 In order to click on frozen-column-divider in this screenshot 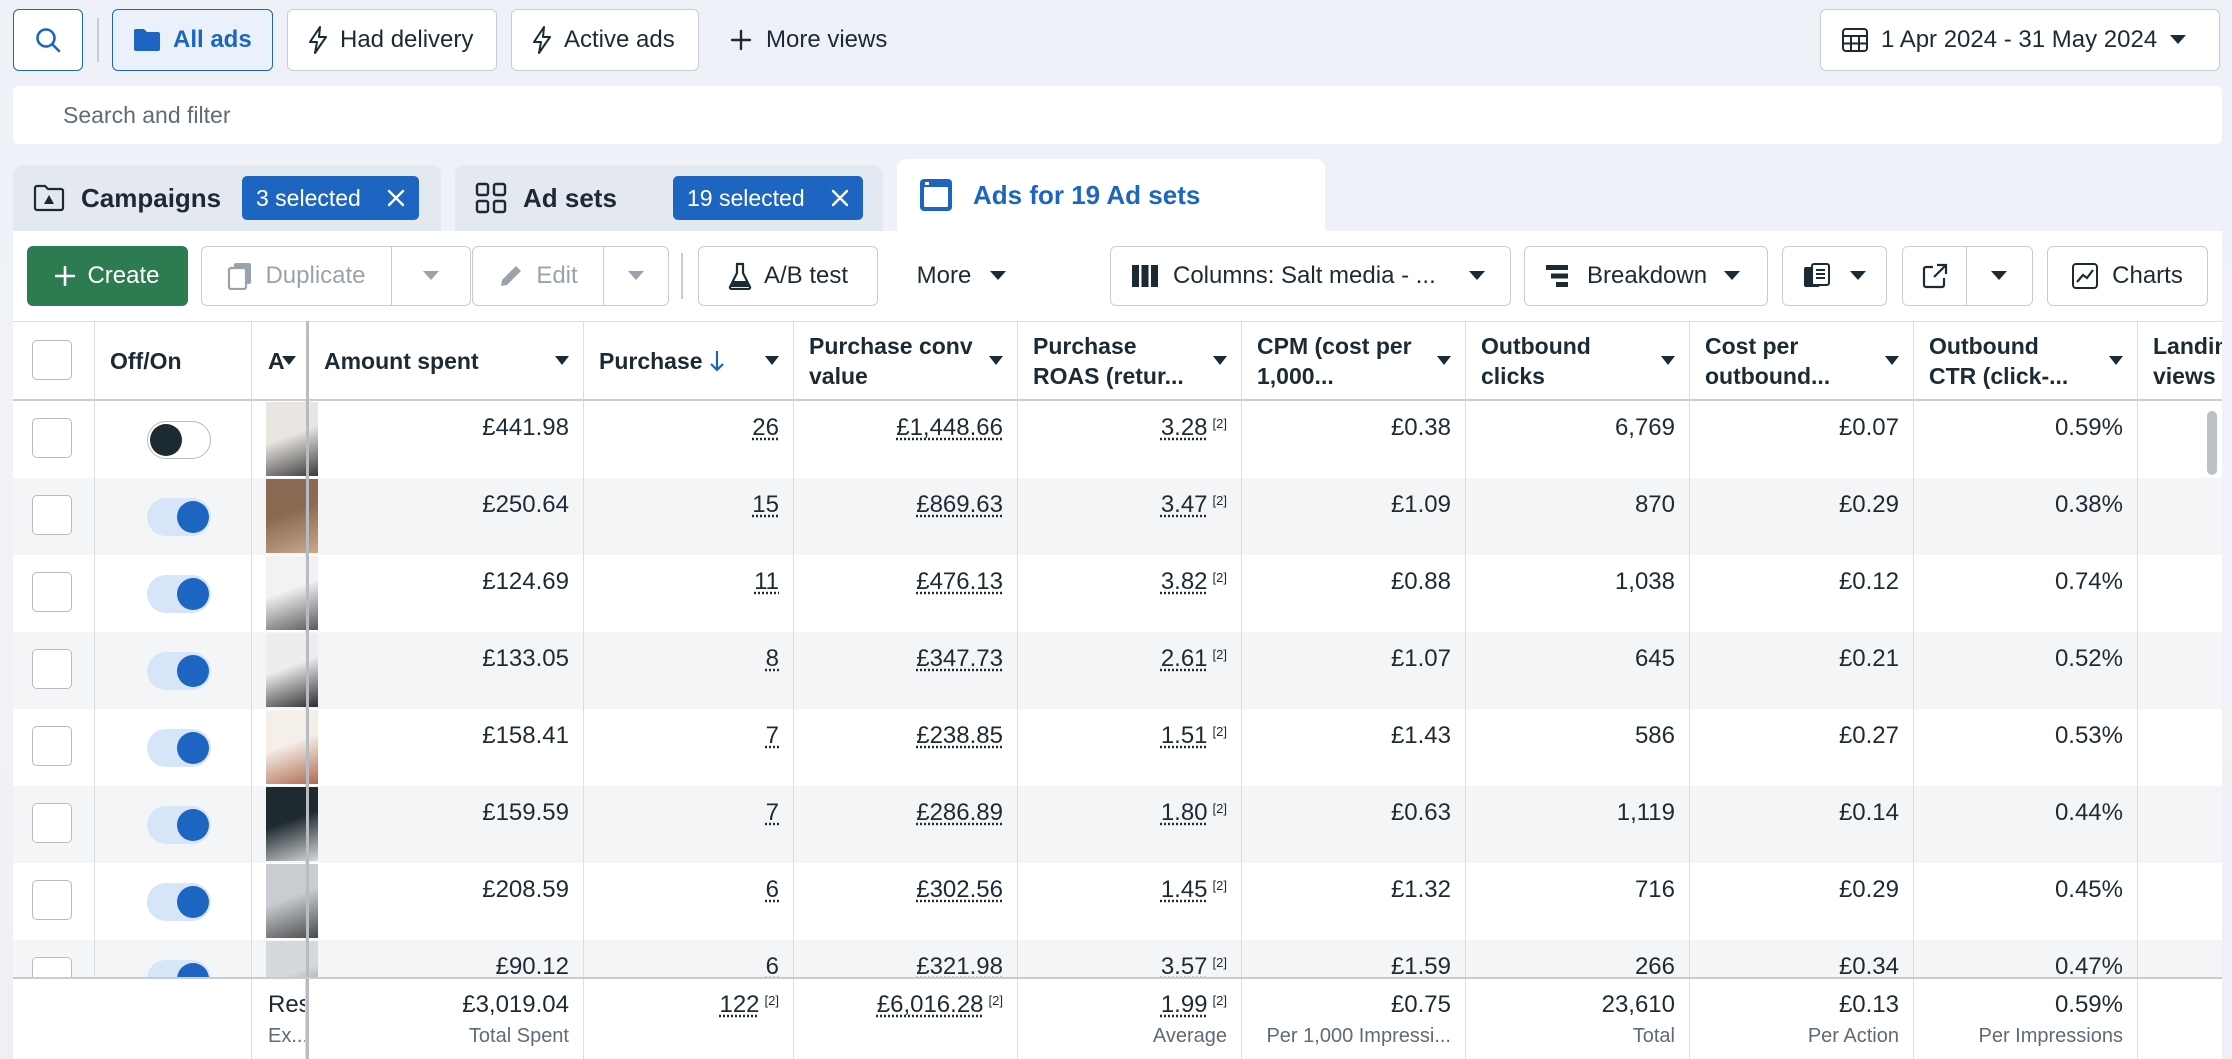, I will do `click(307, 690)`.